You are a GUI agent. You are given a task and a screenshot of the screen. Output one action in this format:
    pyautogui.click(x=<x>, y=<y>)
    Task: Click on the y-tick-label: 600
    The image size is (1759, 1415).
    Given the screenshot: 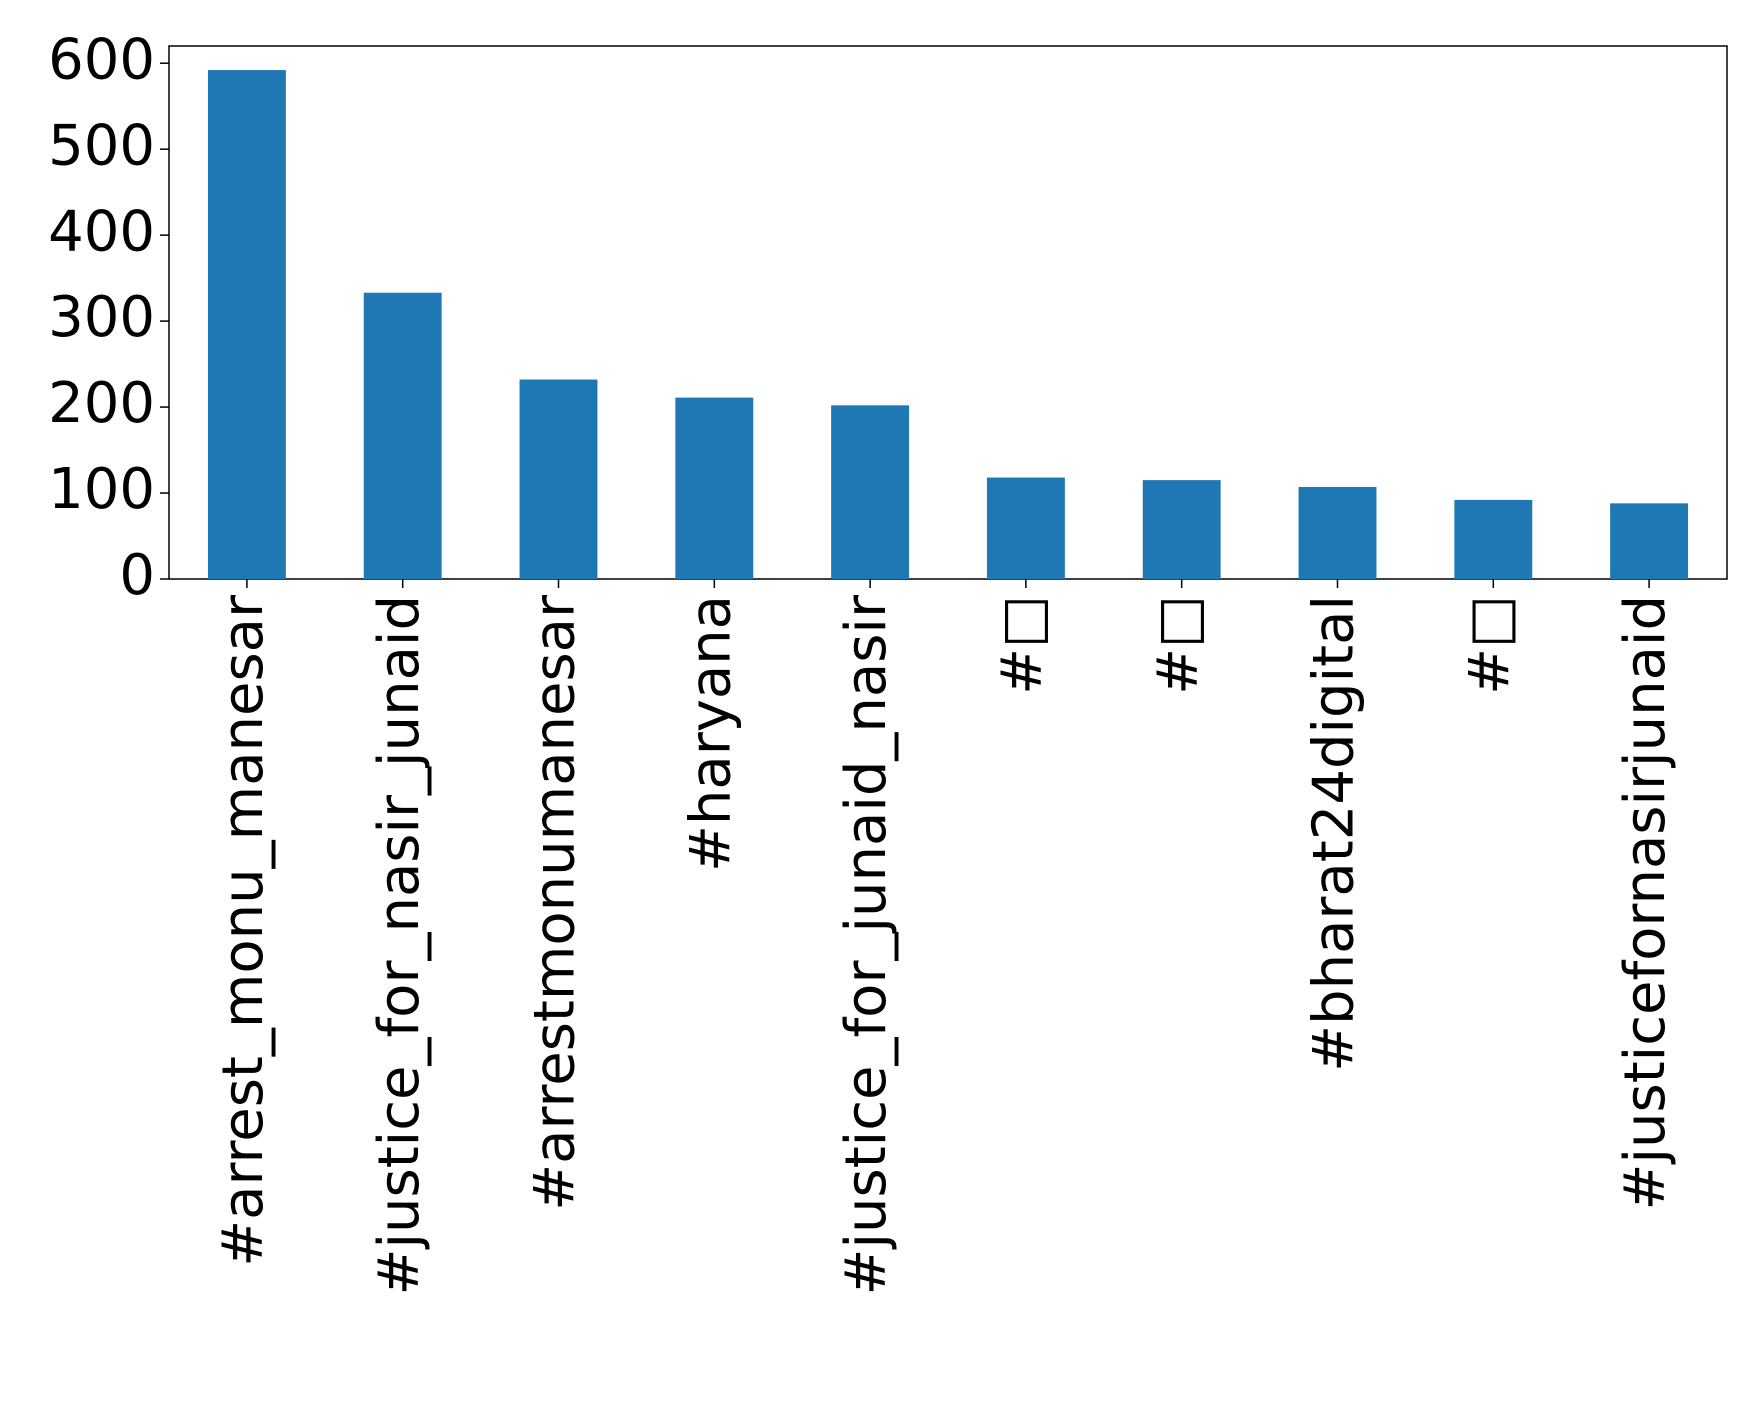 What is the action you would take?
    pyautogui.click(x=101, y=59)
    